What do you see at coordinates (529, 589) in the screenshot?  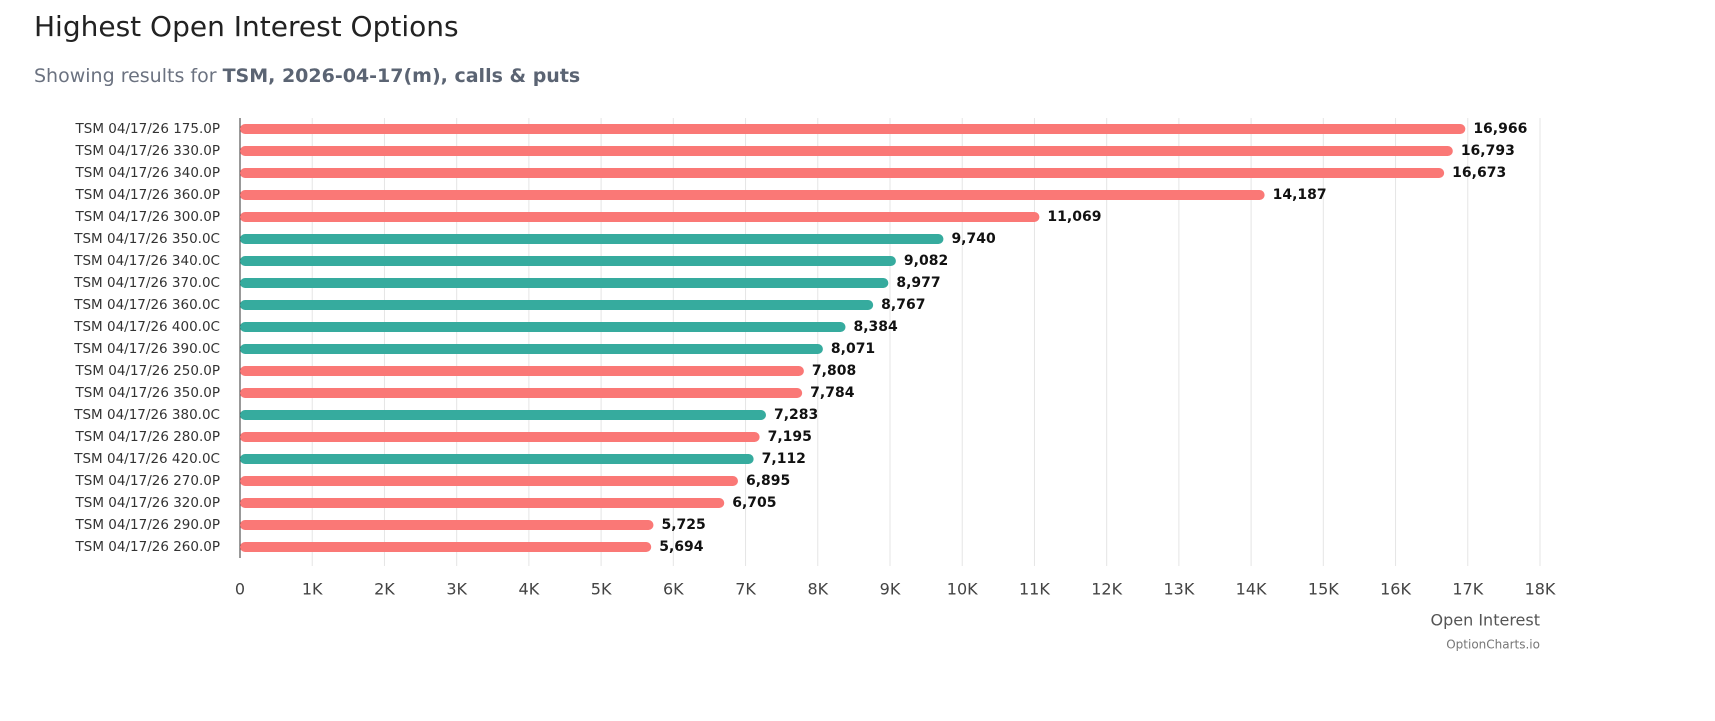 I see `x-tick-label: 4K` at bounding box center [529, 589].